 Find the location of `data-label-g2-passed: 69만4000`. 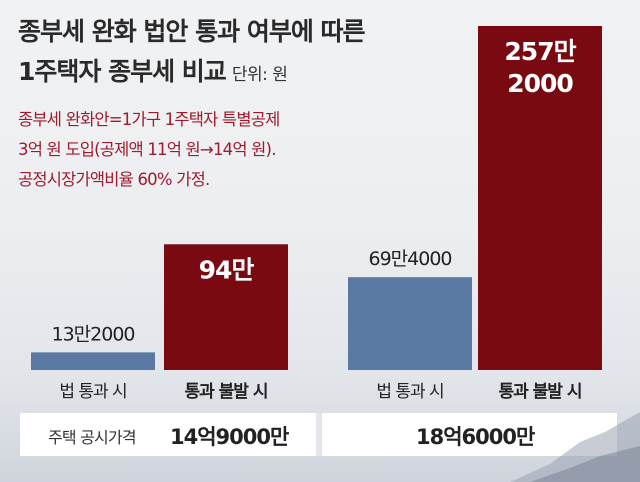

data-label-g2-passed: 69만4000 is located at coordinates (409, 259).